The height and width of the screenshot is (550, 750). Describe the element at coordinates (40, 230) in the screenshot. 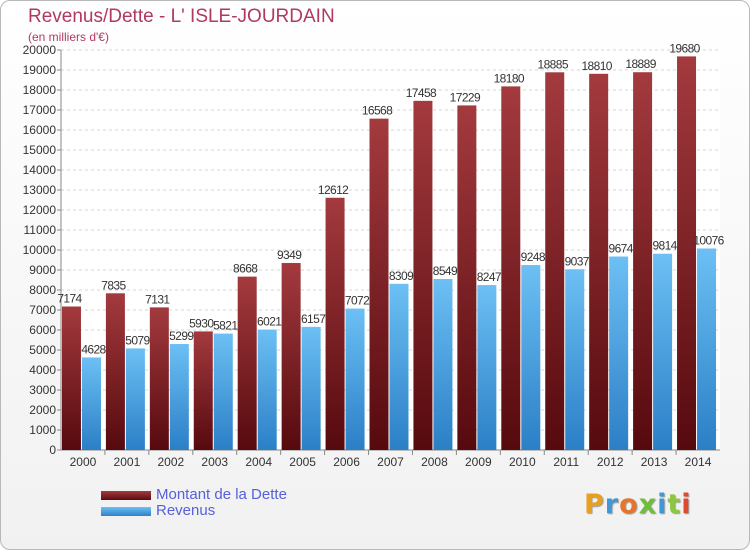

I see `y-tick-label: 11000` at that location.